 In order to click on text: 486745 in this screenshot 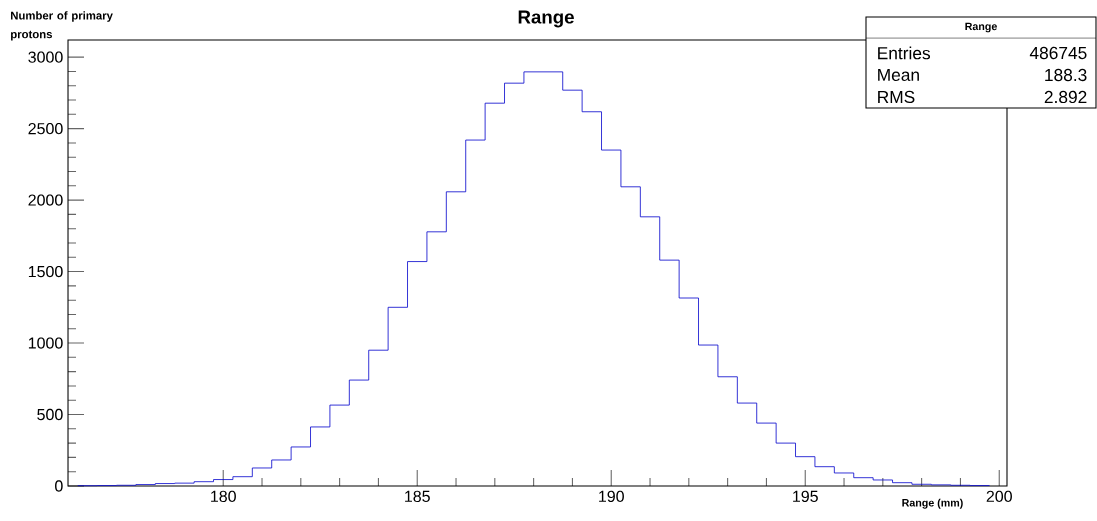, I will do `click(1058, 53)`.